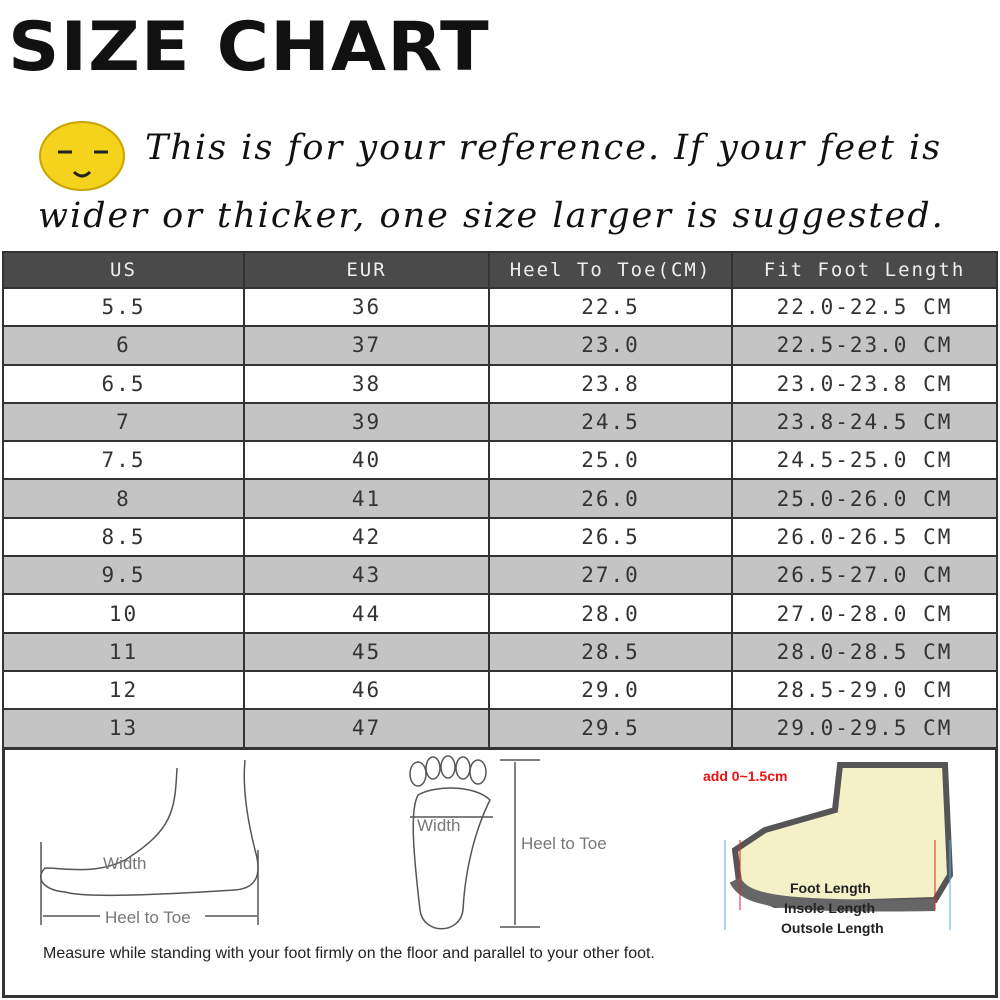 The height and width of the screenshot is (1000, 1000). What do you see at coordinates (839, 846) in the screenshot?
I see `shoe-cross-section-icon` at bounding box center [839, 846].